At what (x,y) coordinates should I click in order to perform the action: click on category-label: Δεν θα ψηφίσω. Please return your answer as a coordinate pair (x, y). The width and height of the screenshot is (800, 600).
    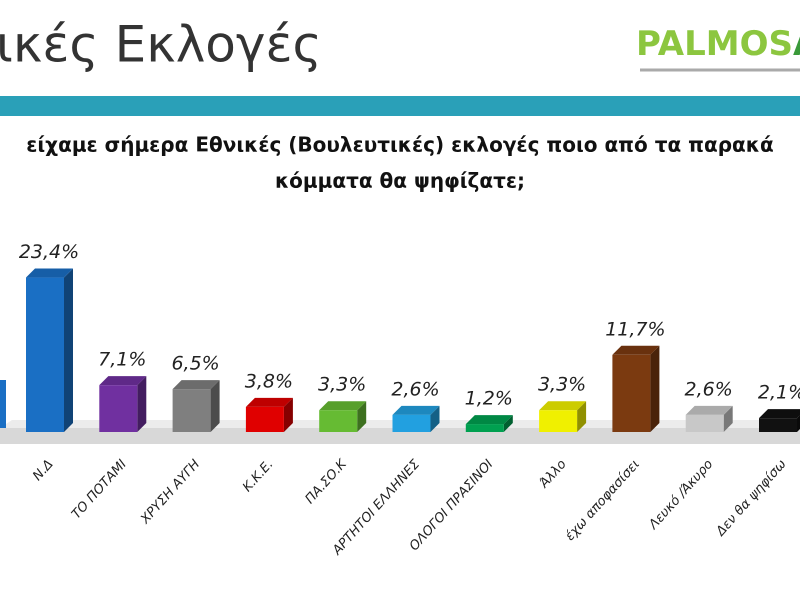
    Looking at the image, I should click on (751, 498).